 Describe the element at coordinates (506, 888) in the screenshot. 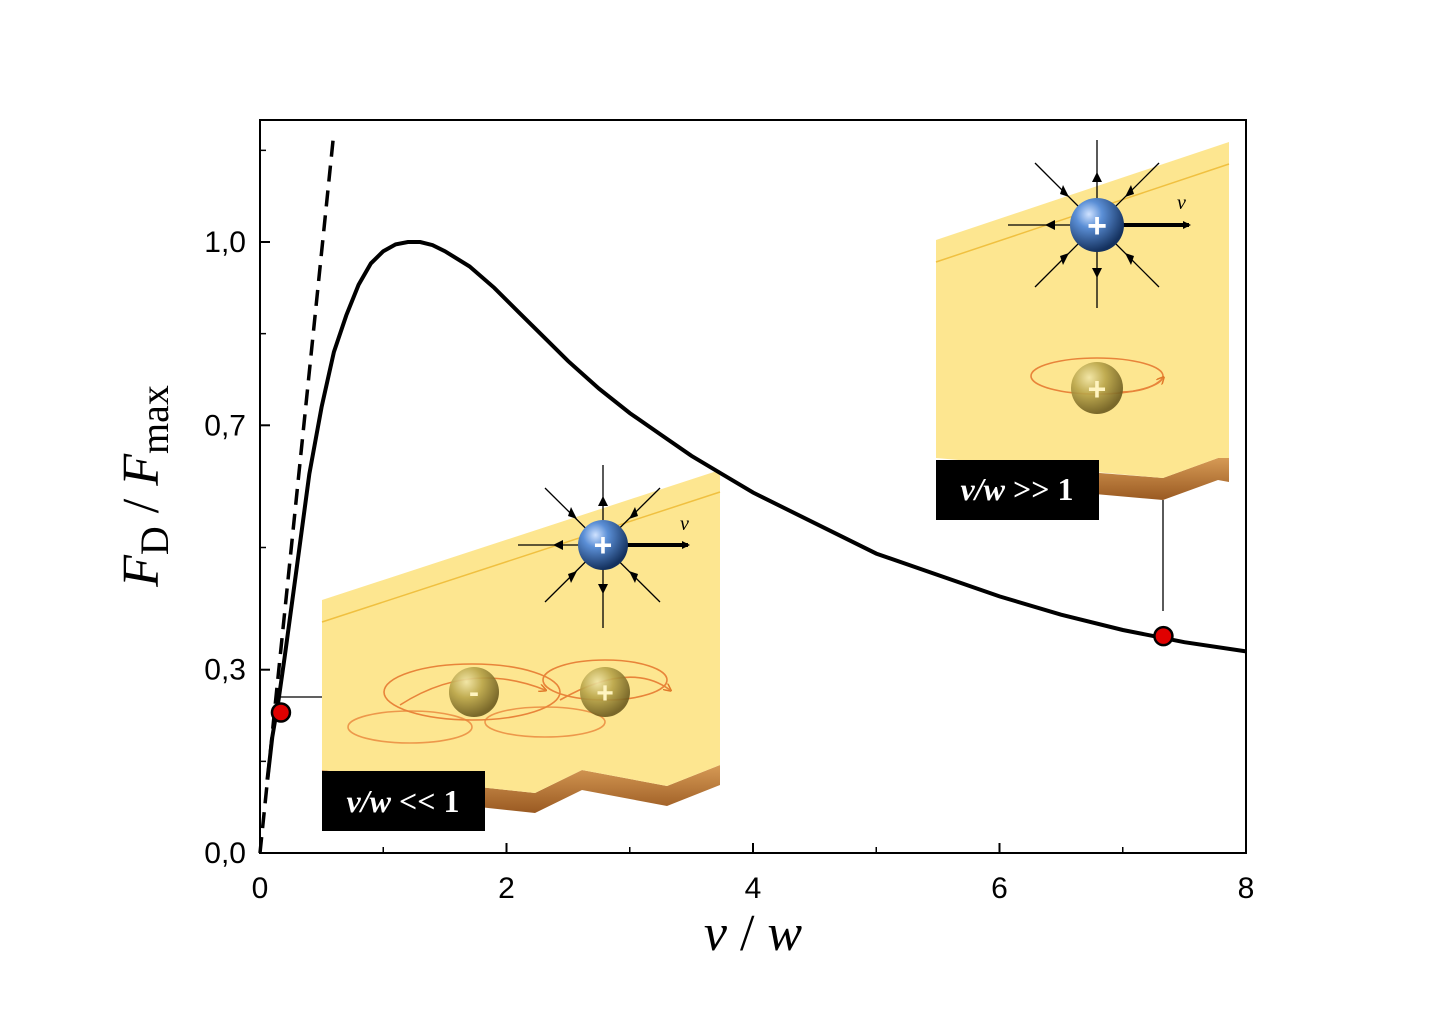

I see `x-tick-label: 2` at that location.